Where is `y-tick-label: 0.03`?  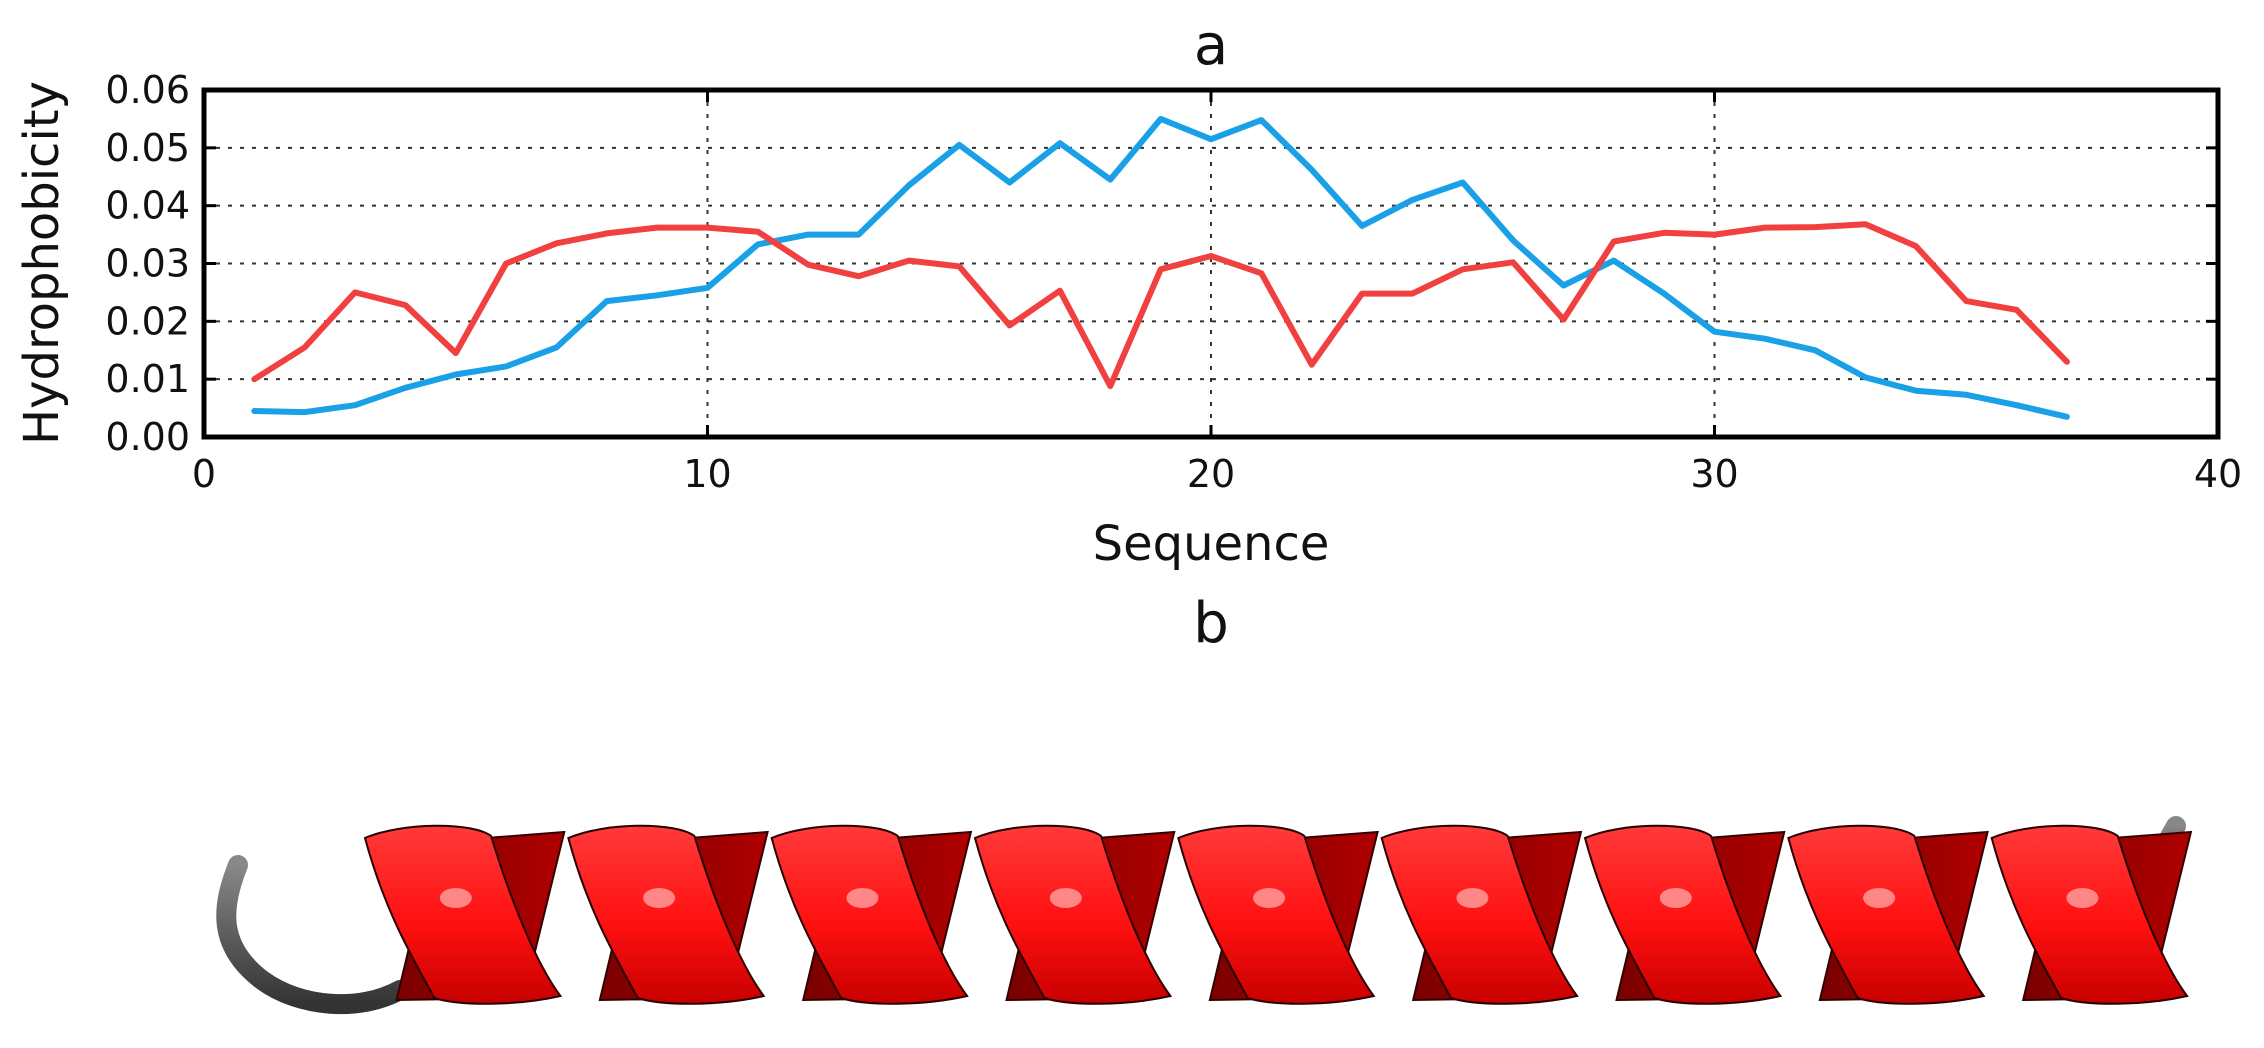
y-tick-label: 0.03 is located at coordinates (147, 264).